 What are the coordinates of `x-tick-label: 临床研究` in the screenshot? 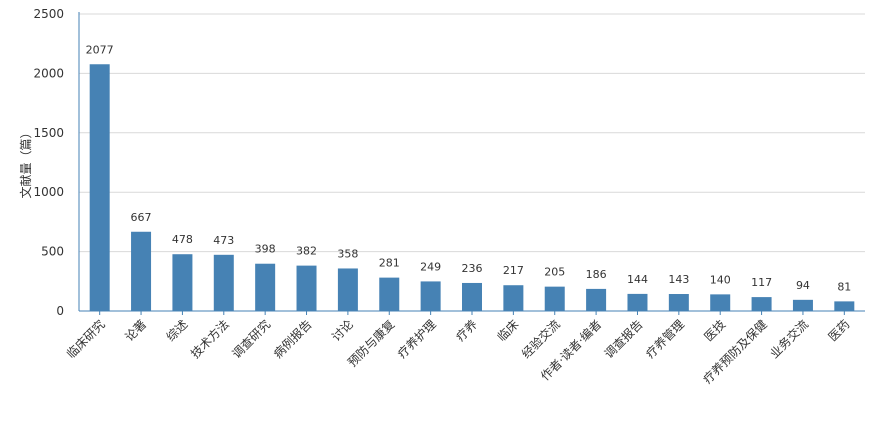 It's located at (85, 339).